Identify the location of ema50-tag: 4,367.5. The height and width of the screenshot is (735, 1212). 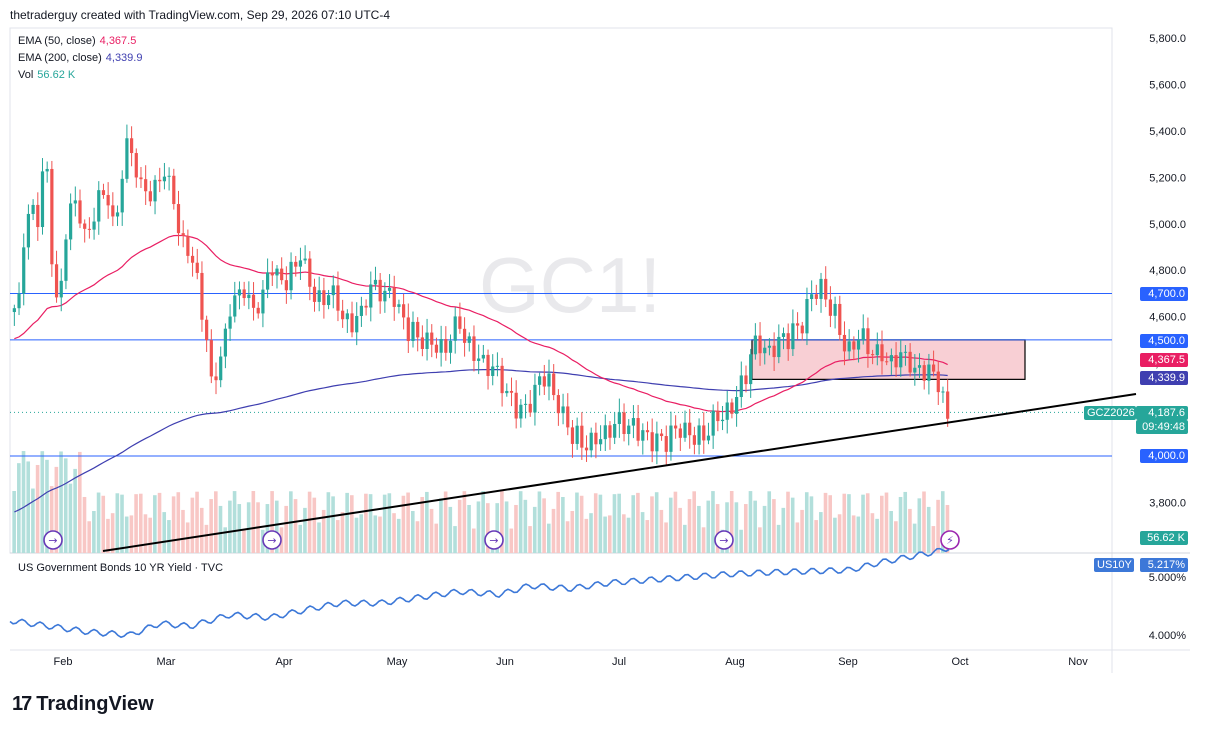
(1164, 360).